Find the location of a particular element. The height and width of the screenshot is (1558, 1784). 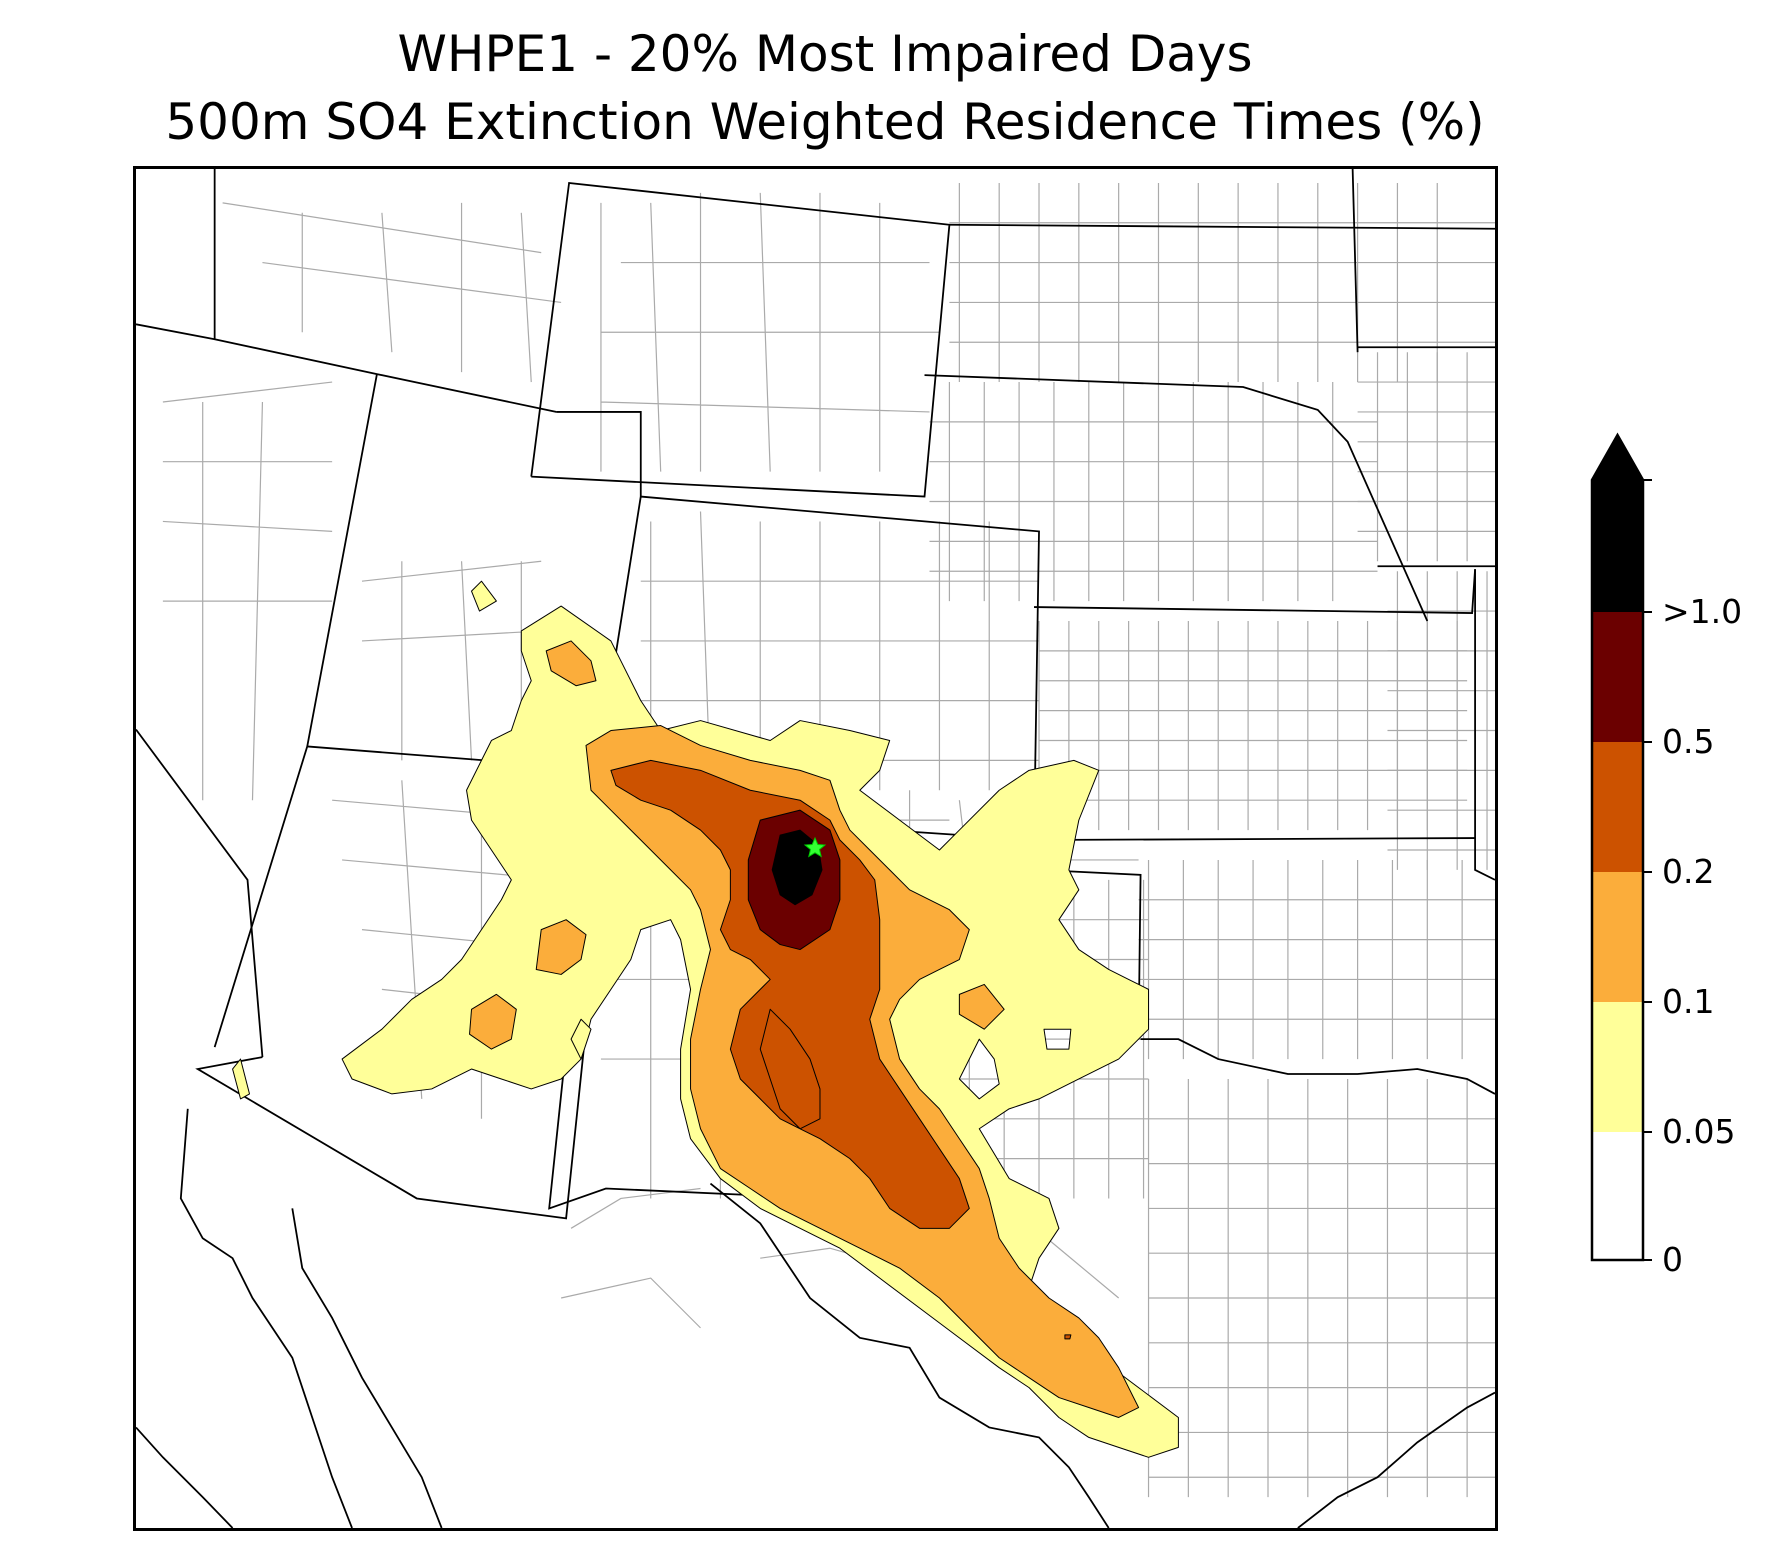

colorbar-outline is located at coordinates (1617, 847).